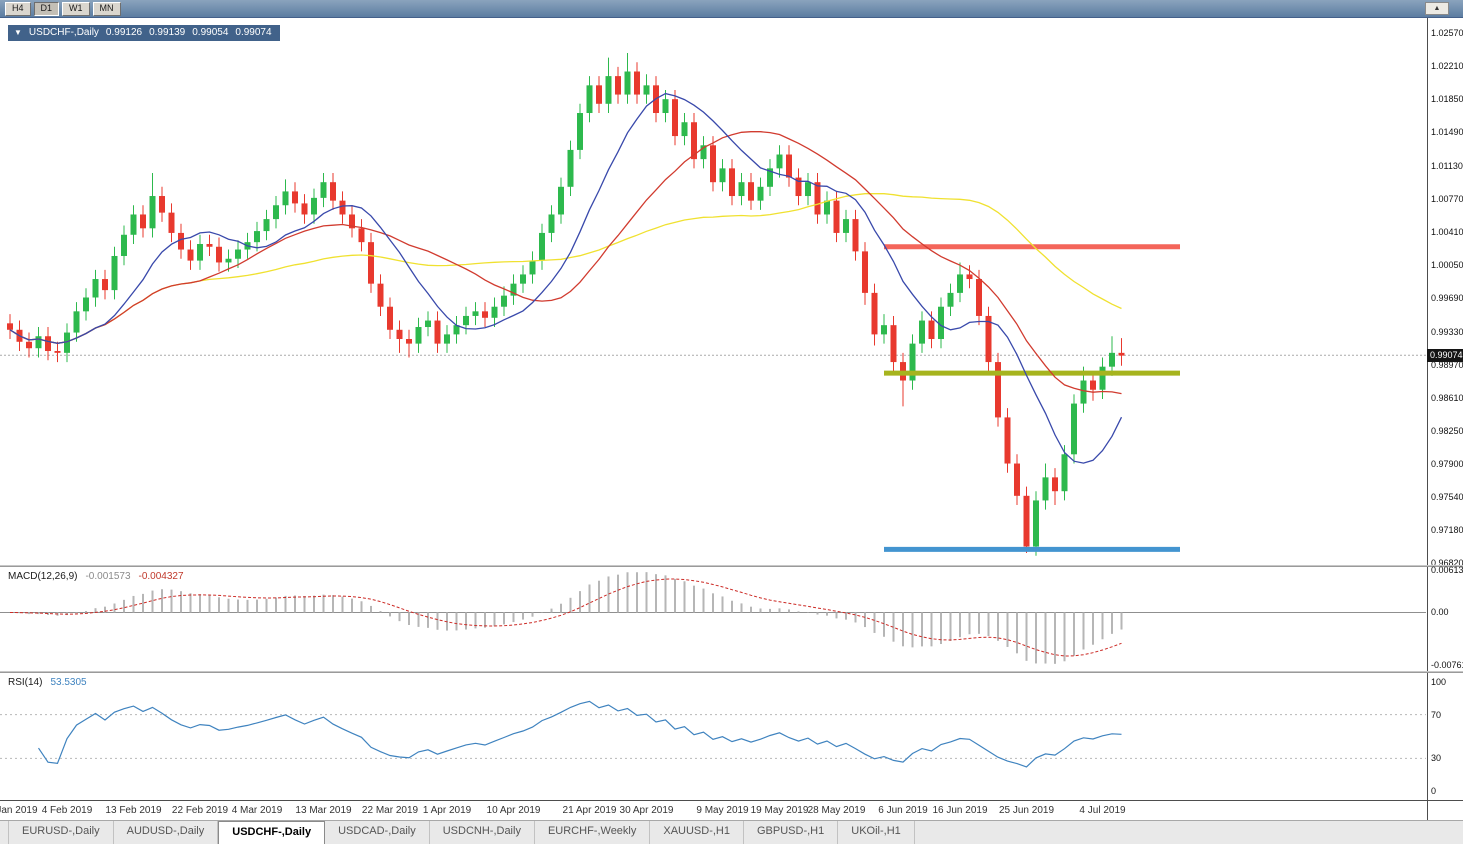  I want to click on tab-xauusd-h1: XAUUSD-,H1, so click(697, 832).